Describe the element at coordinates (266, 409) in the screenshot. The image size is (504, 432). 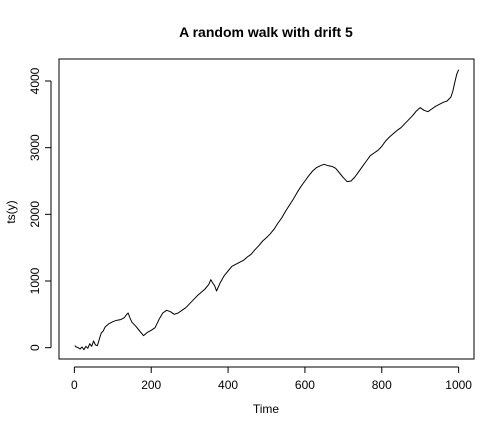
I see `x-axis-label: Time` at that location.